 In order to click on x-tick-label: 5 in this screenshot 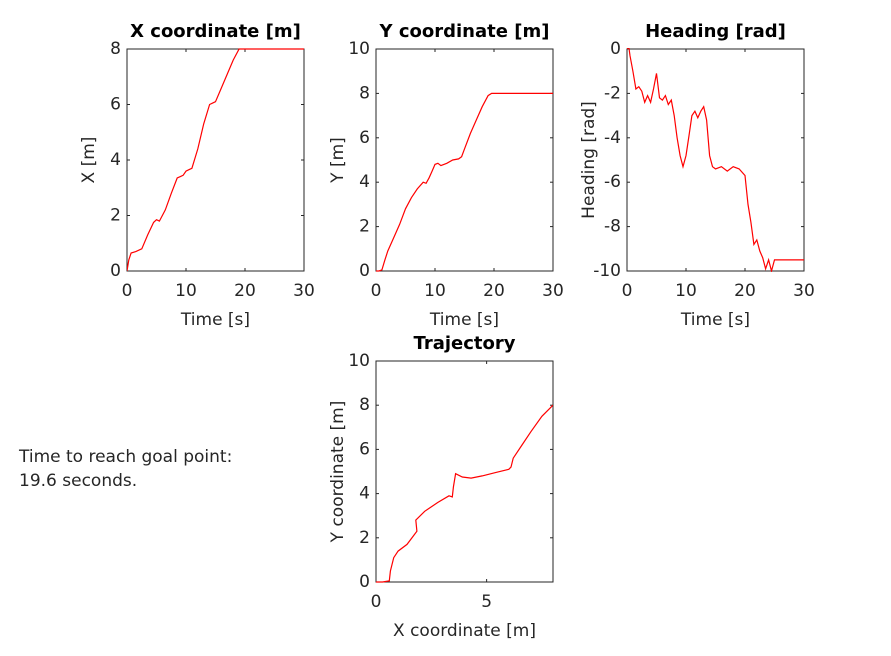, I will do `click(486, 602)`.